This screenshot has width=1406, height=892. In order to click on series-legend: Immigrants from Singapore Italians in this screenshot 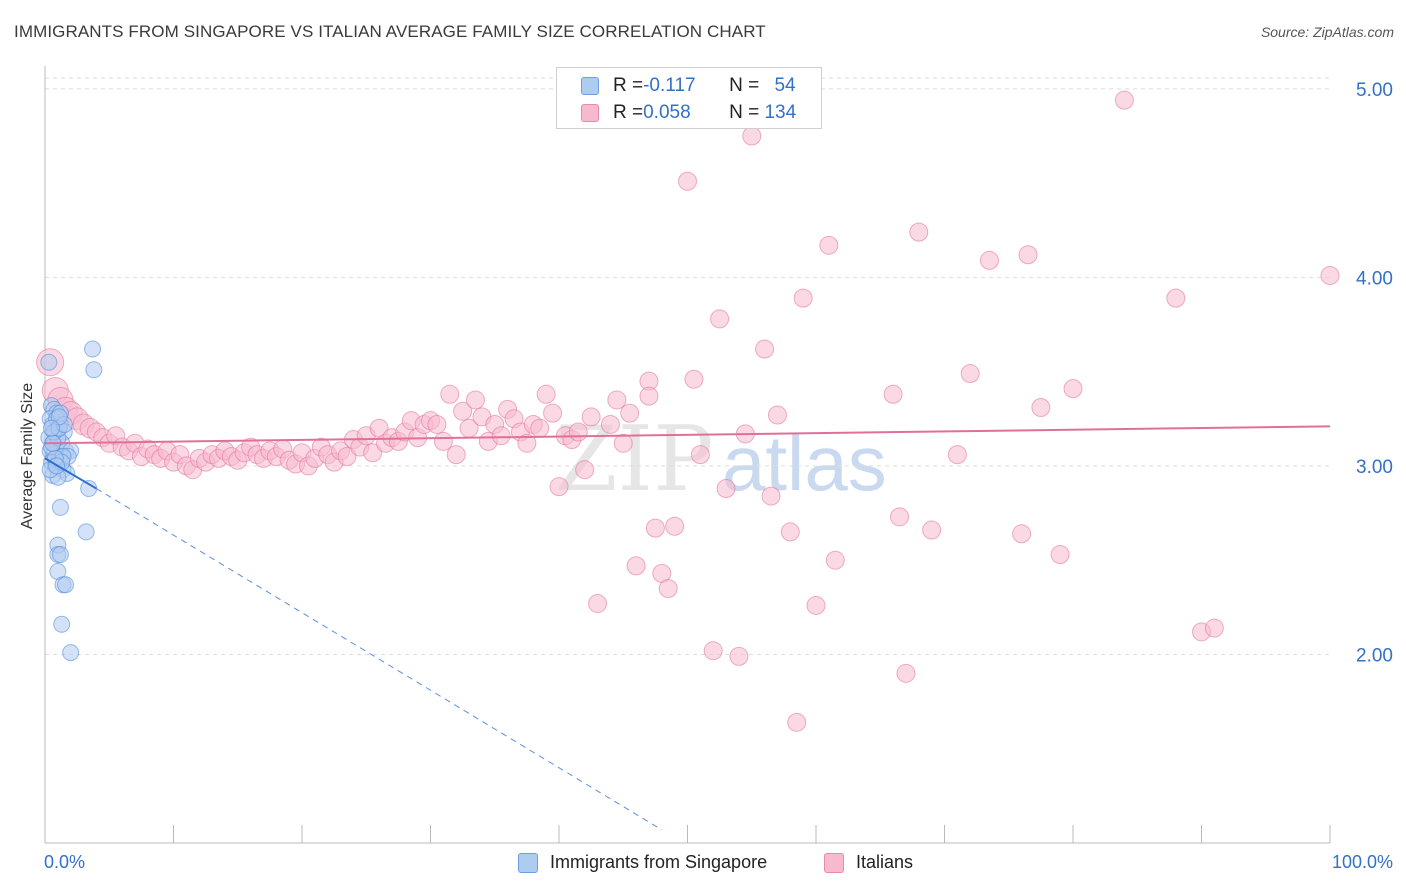, I will do `click(703, 864)`.